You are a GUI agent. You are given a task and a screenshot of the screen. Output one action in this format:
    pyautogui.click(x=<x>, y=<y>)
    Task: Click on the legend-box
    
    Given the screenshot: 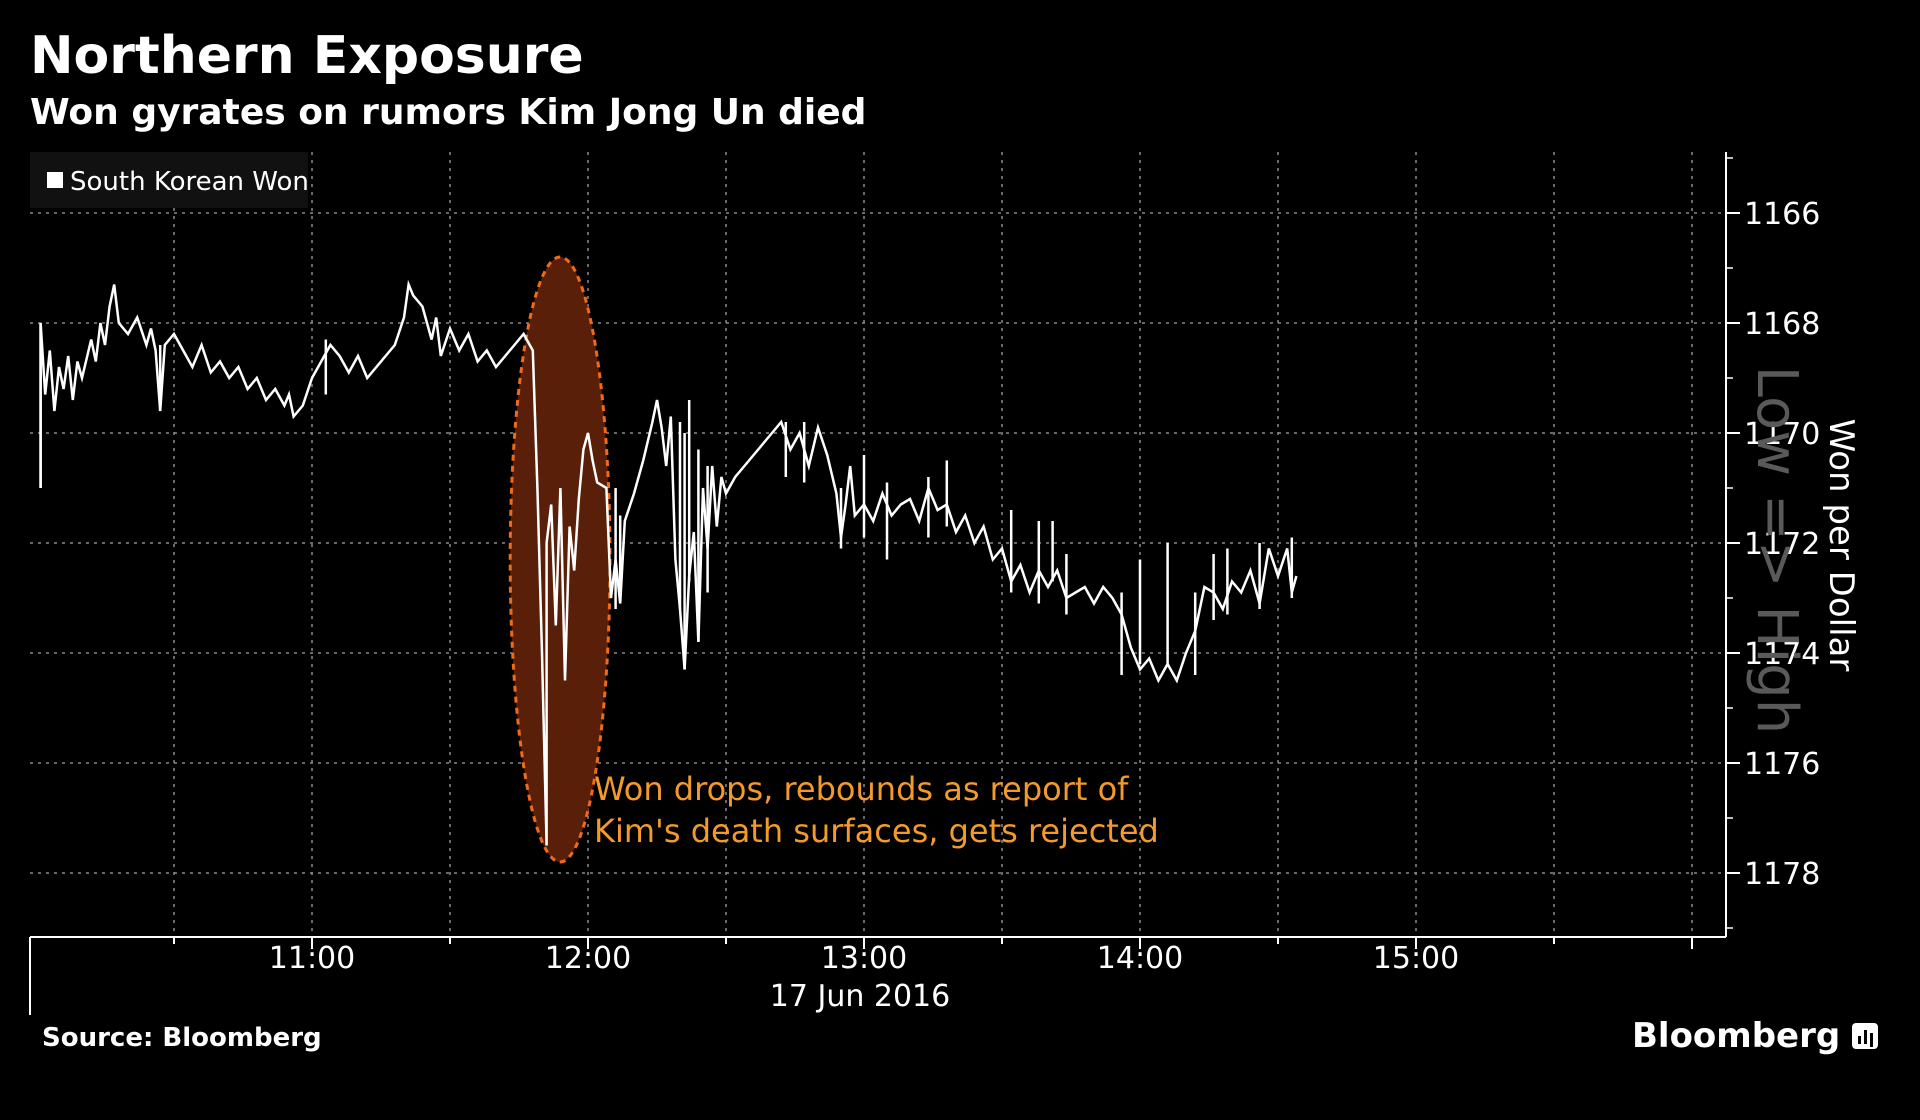 What is the action you would take?
    pyautogui.click(x=169, y=180)
    